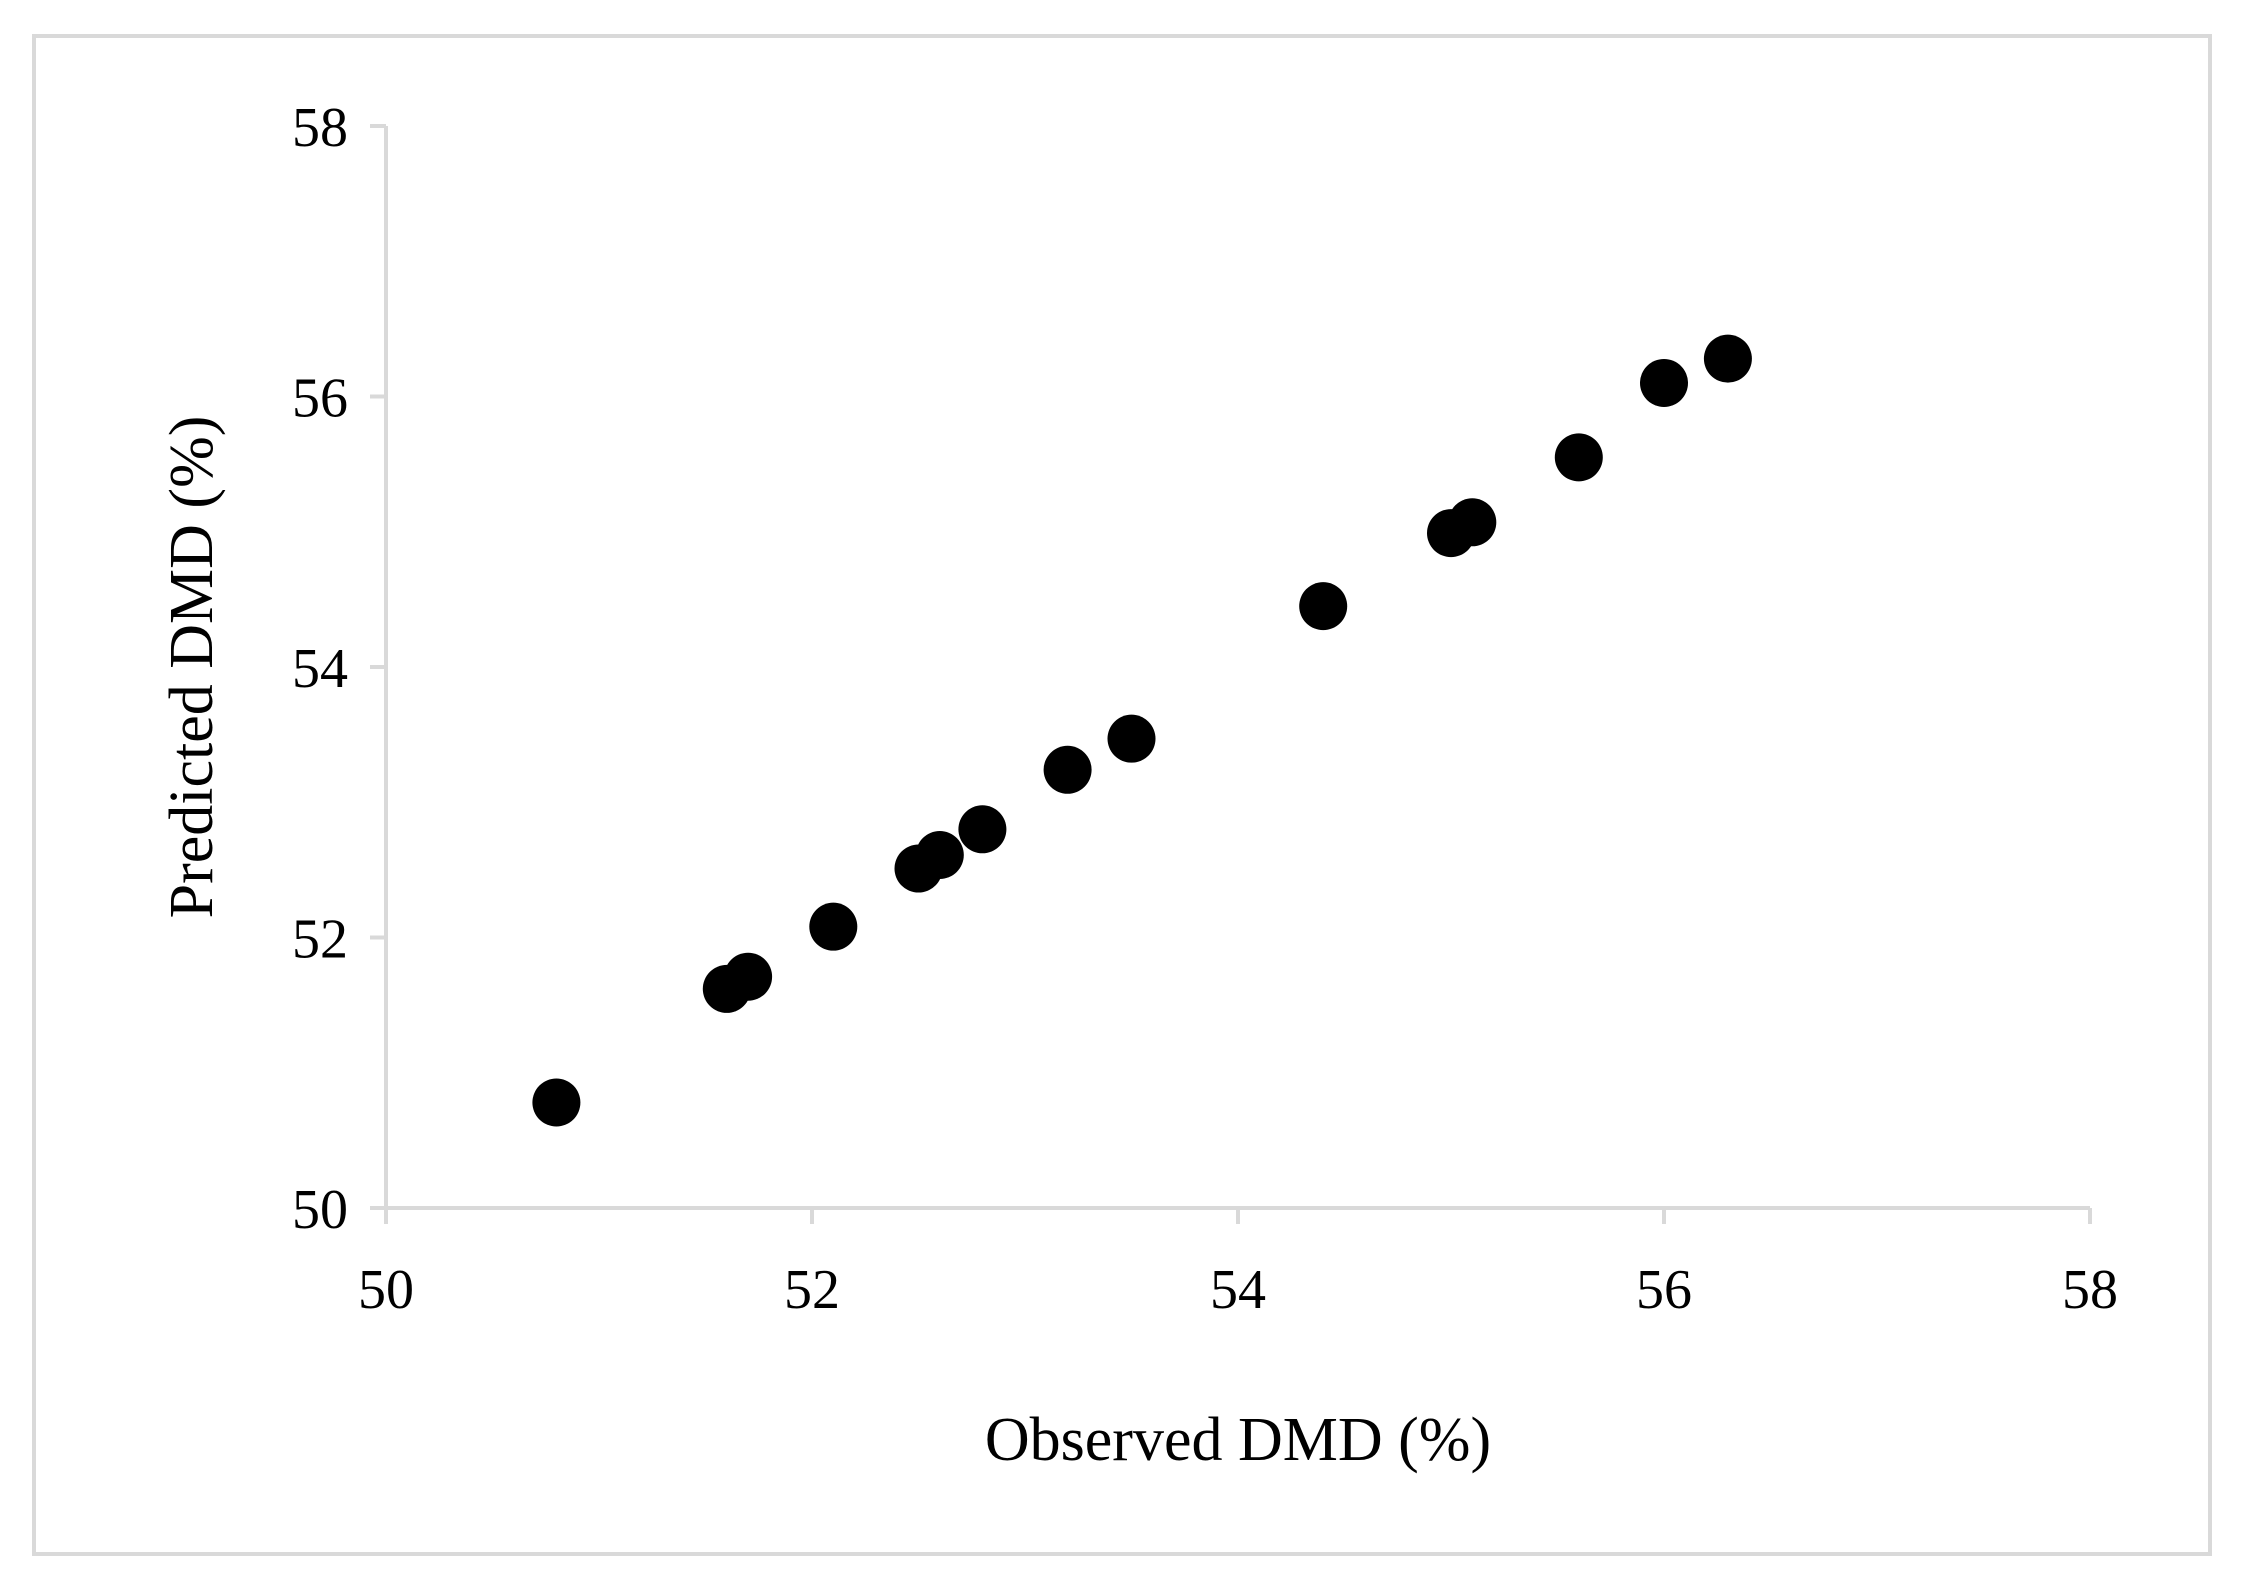 This screenshot has width=2244, height=1592. I want to click on x-tick-label: 54, so click(1238, 1290).